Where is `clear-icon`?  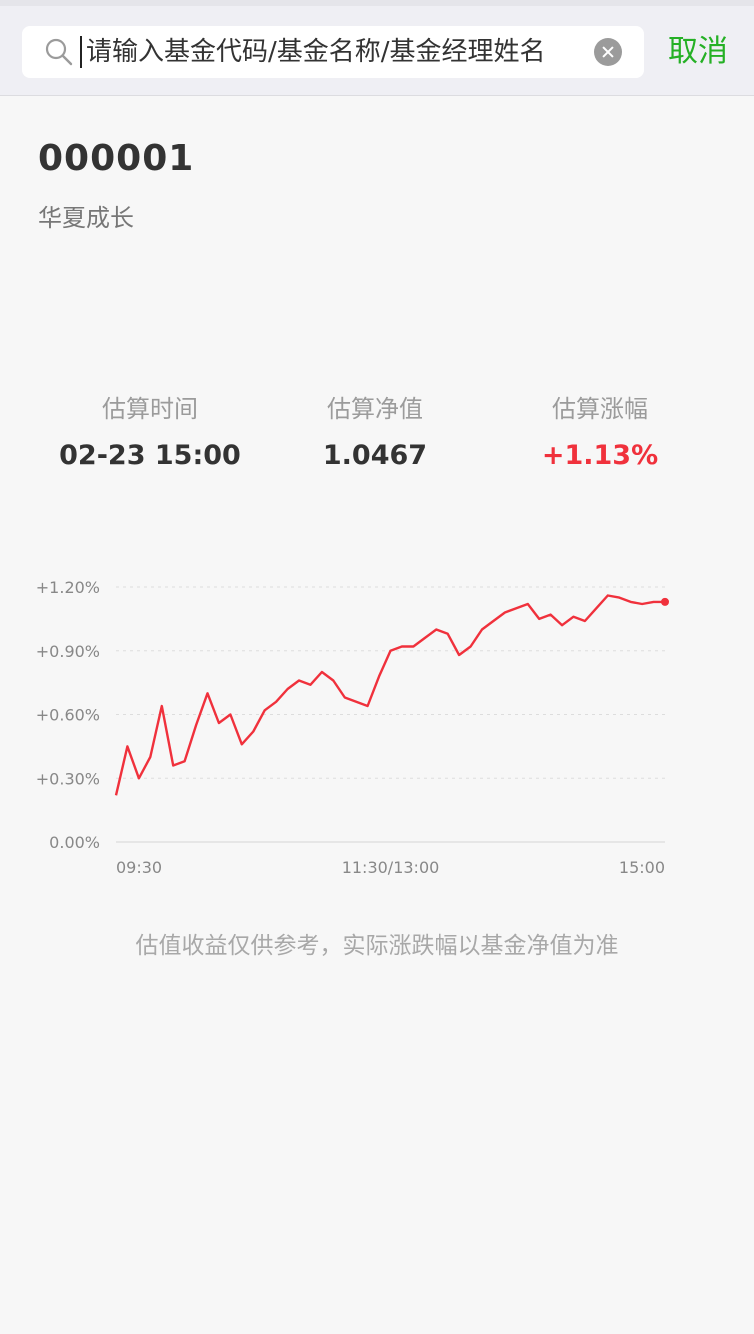
clear-icon is located at coordinates (608, 52).